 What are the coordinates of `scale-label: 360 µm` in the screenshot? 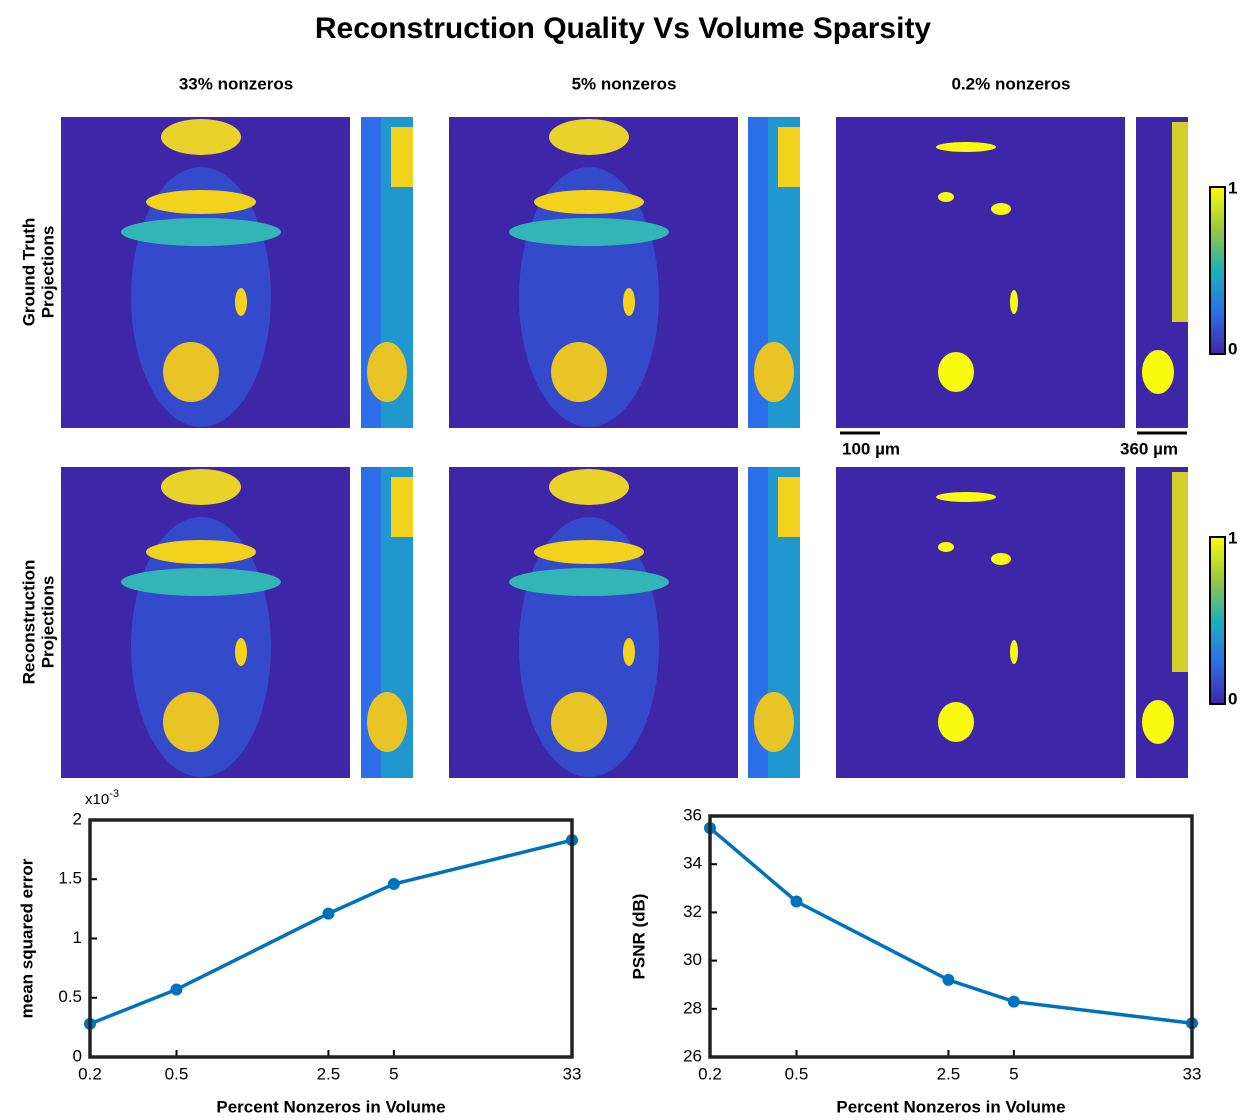 It's located at (1149, 448).